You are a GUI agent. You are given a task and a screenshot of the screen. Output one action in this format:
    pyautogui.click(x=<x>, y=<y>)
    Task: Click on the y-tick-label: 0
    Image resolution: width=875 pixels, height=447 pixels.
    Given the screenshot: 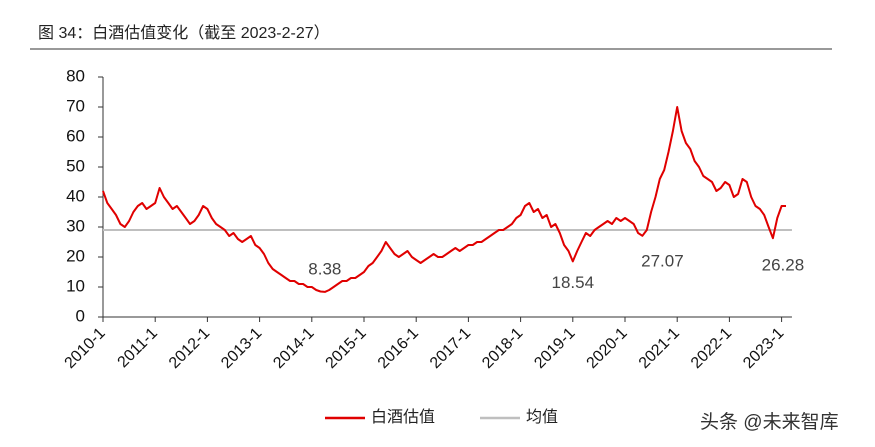 What is the action you would take?
    pyautogui.click(x=80, y=315)
    